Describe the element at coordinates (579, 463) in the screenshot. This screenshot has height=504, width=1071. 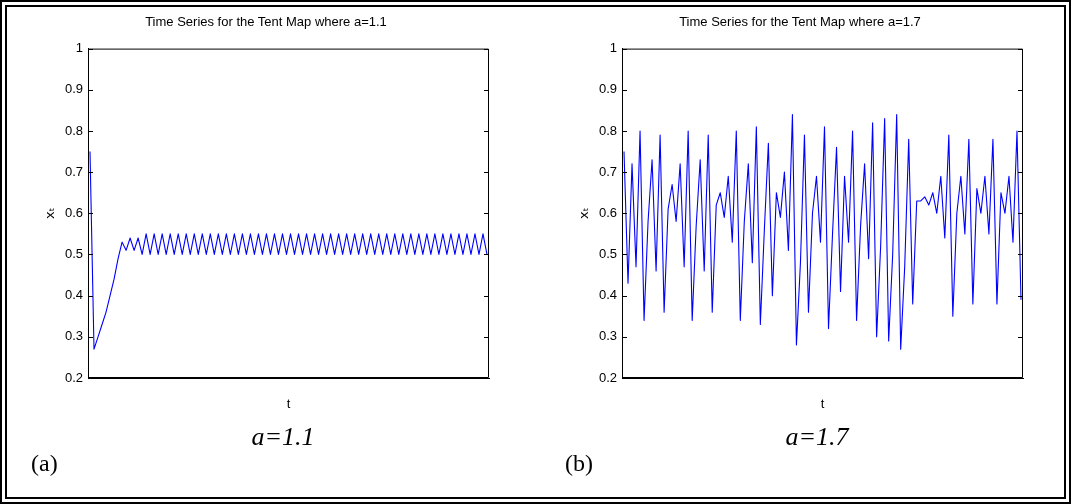
I see `text: (b)` at that location.